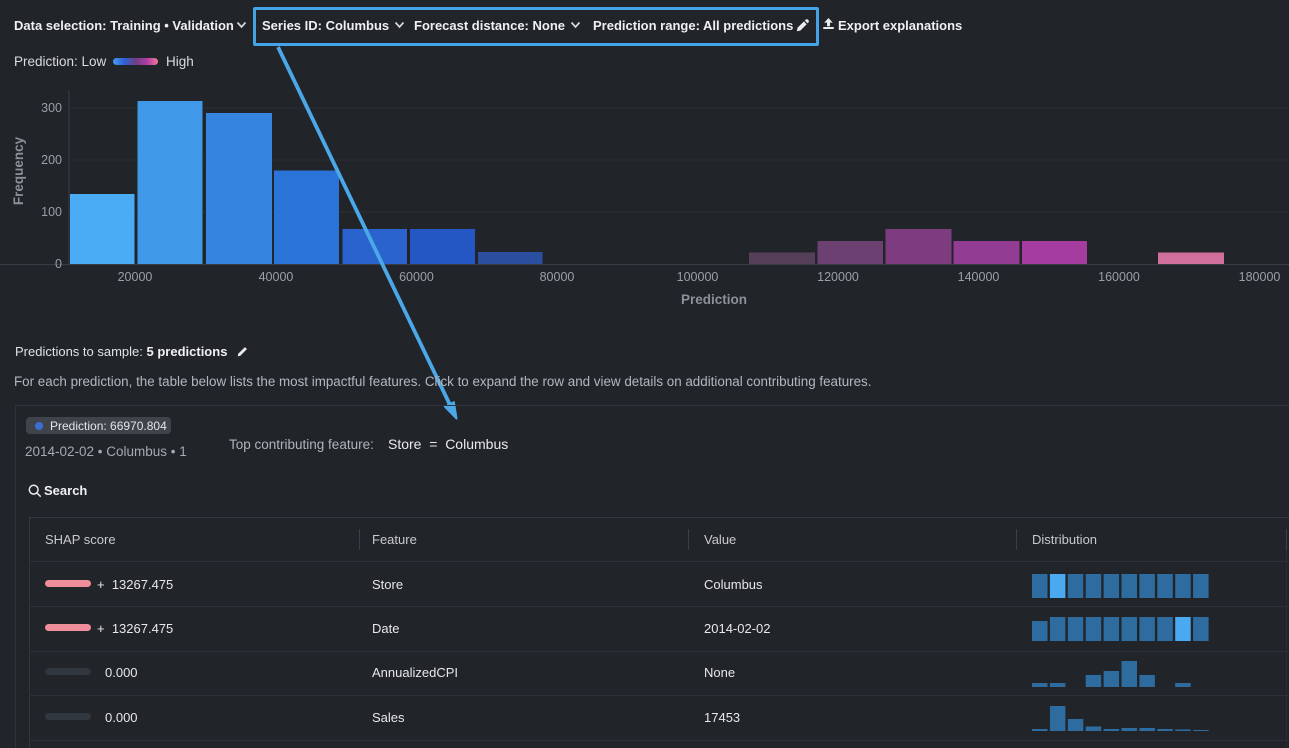 The image size is (1289, 748). I want to click on svg-text: 140000, so click(979, 277).